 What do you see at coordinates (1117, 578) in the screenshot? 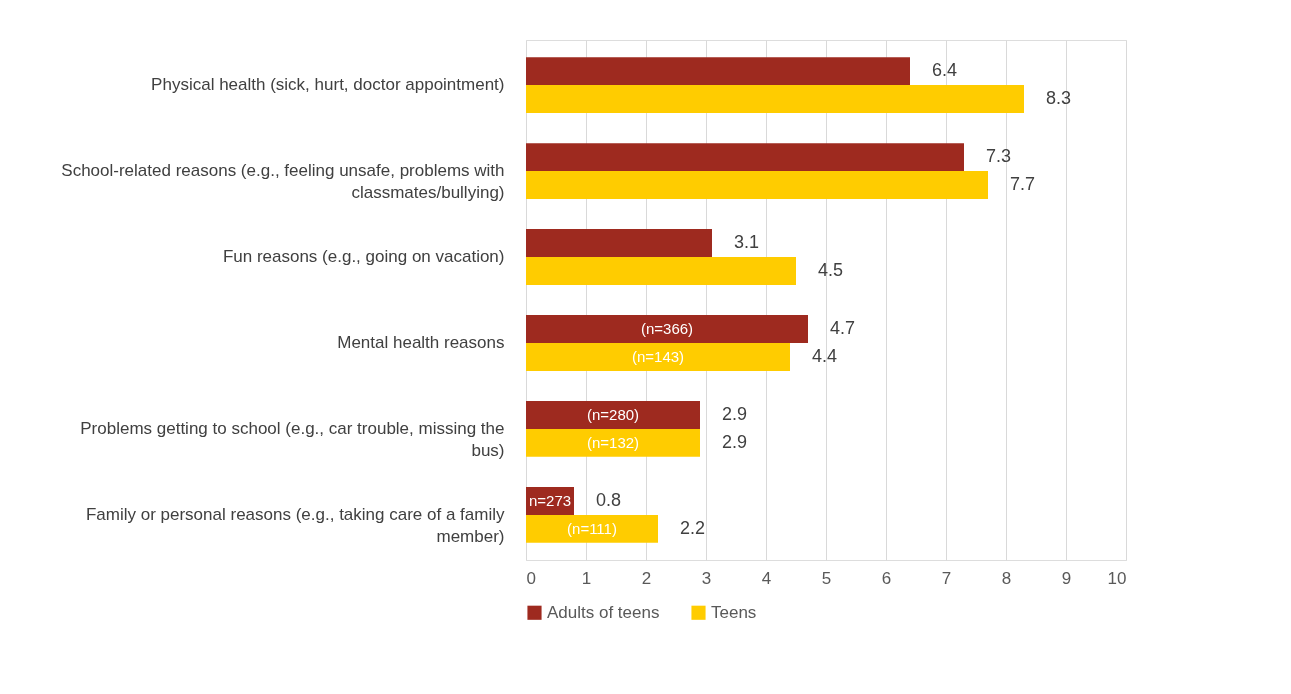
I see `x-tick-label: 10` at bounding box center [1117, 578].